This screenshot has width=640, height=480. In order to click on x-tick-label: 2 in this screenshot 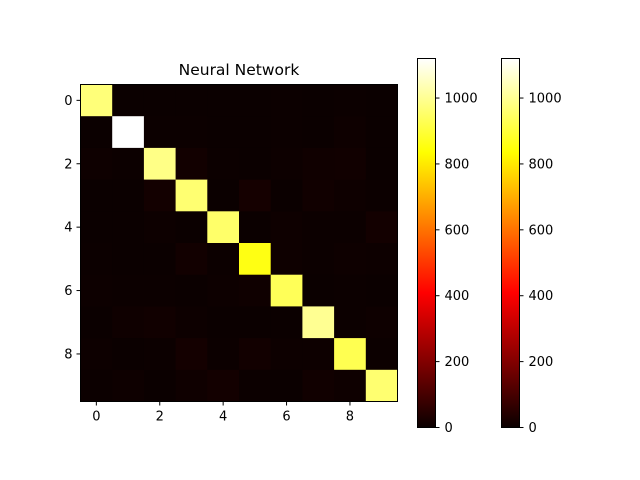, I will do `click(160, 417)`.